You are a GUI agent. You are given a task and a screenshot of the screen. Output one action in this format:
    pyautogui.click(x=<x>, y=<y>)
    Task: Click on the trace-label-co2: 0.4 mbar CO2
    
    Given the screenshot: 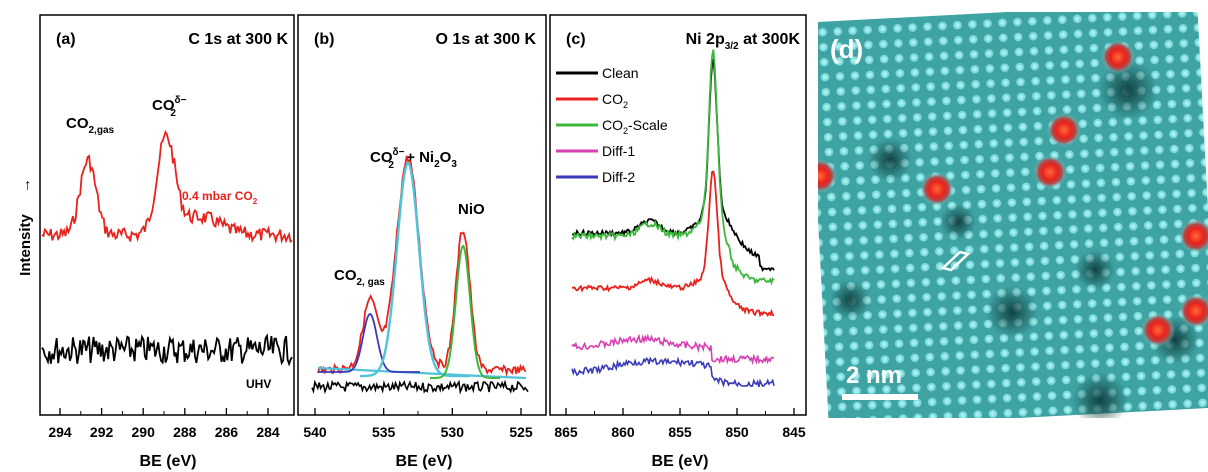 What is the action you would take?
    pyautogui.click(x=220, y=197)
    